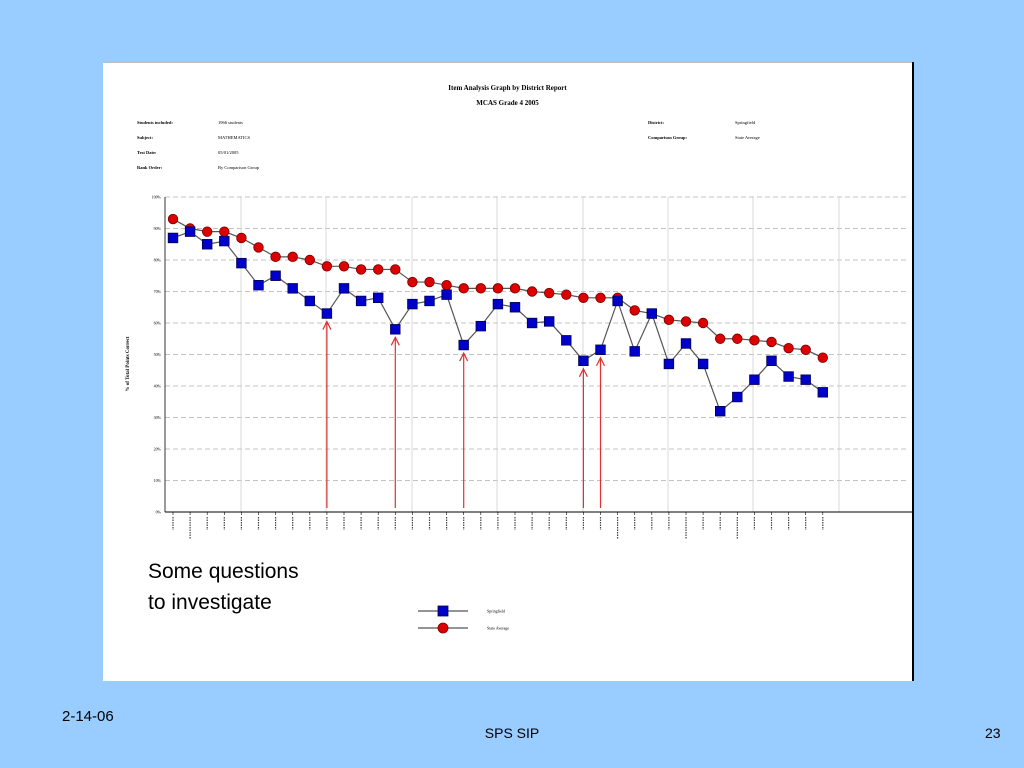  What do you see at coordinates (147, 152) in the screenshot?
I see `test-date-label: Test Date:` at bounding box center [147, 152].